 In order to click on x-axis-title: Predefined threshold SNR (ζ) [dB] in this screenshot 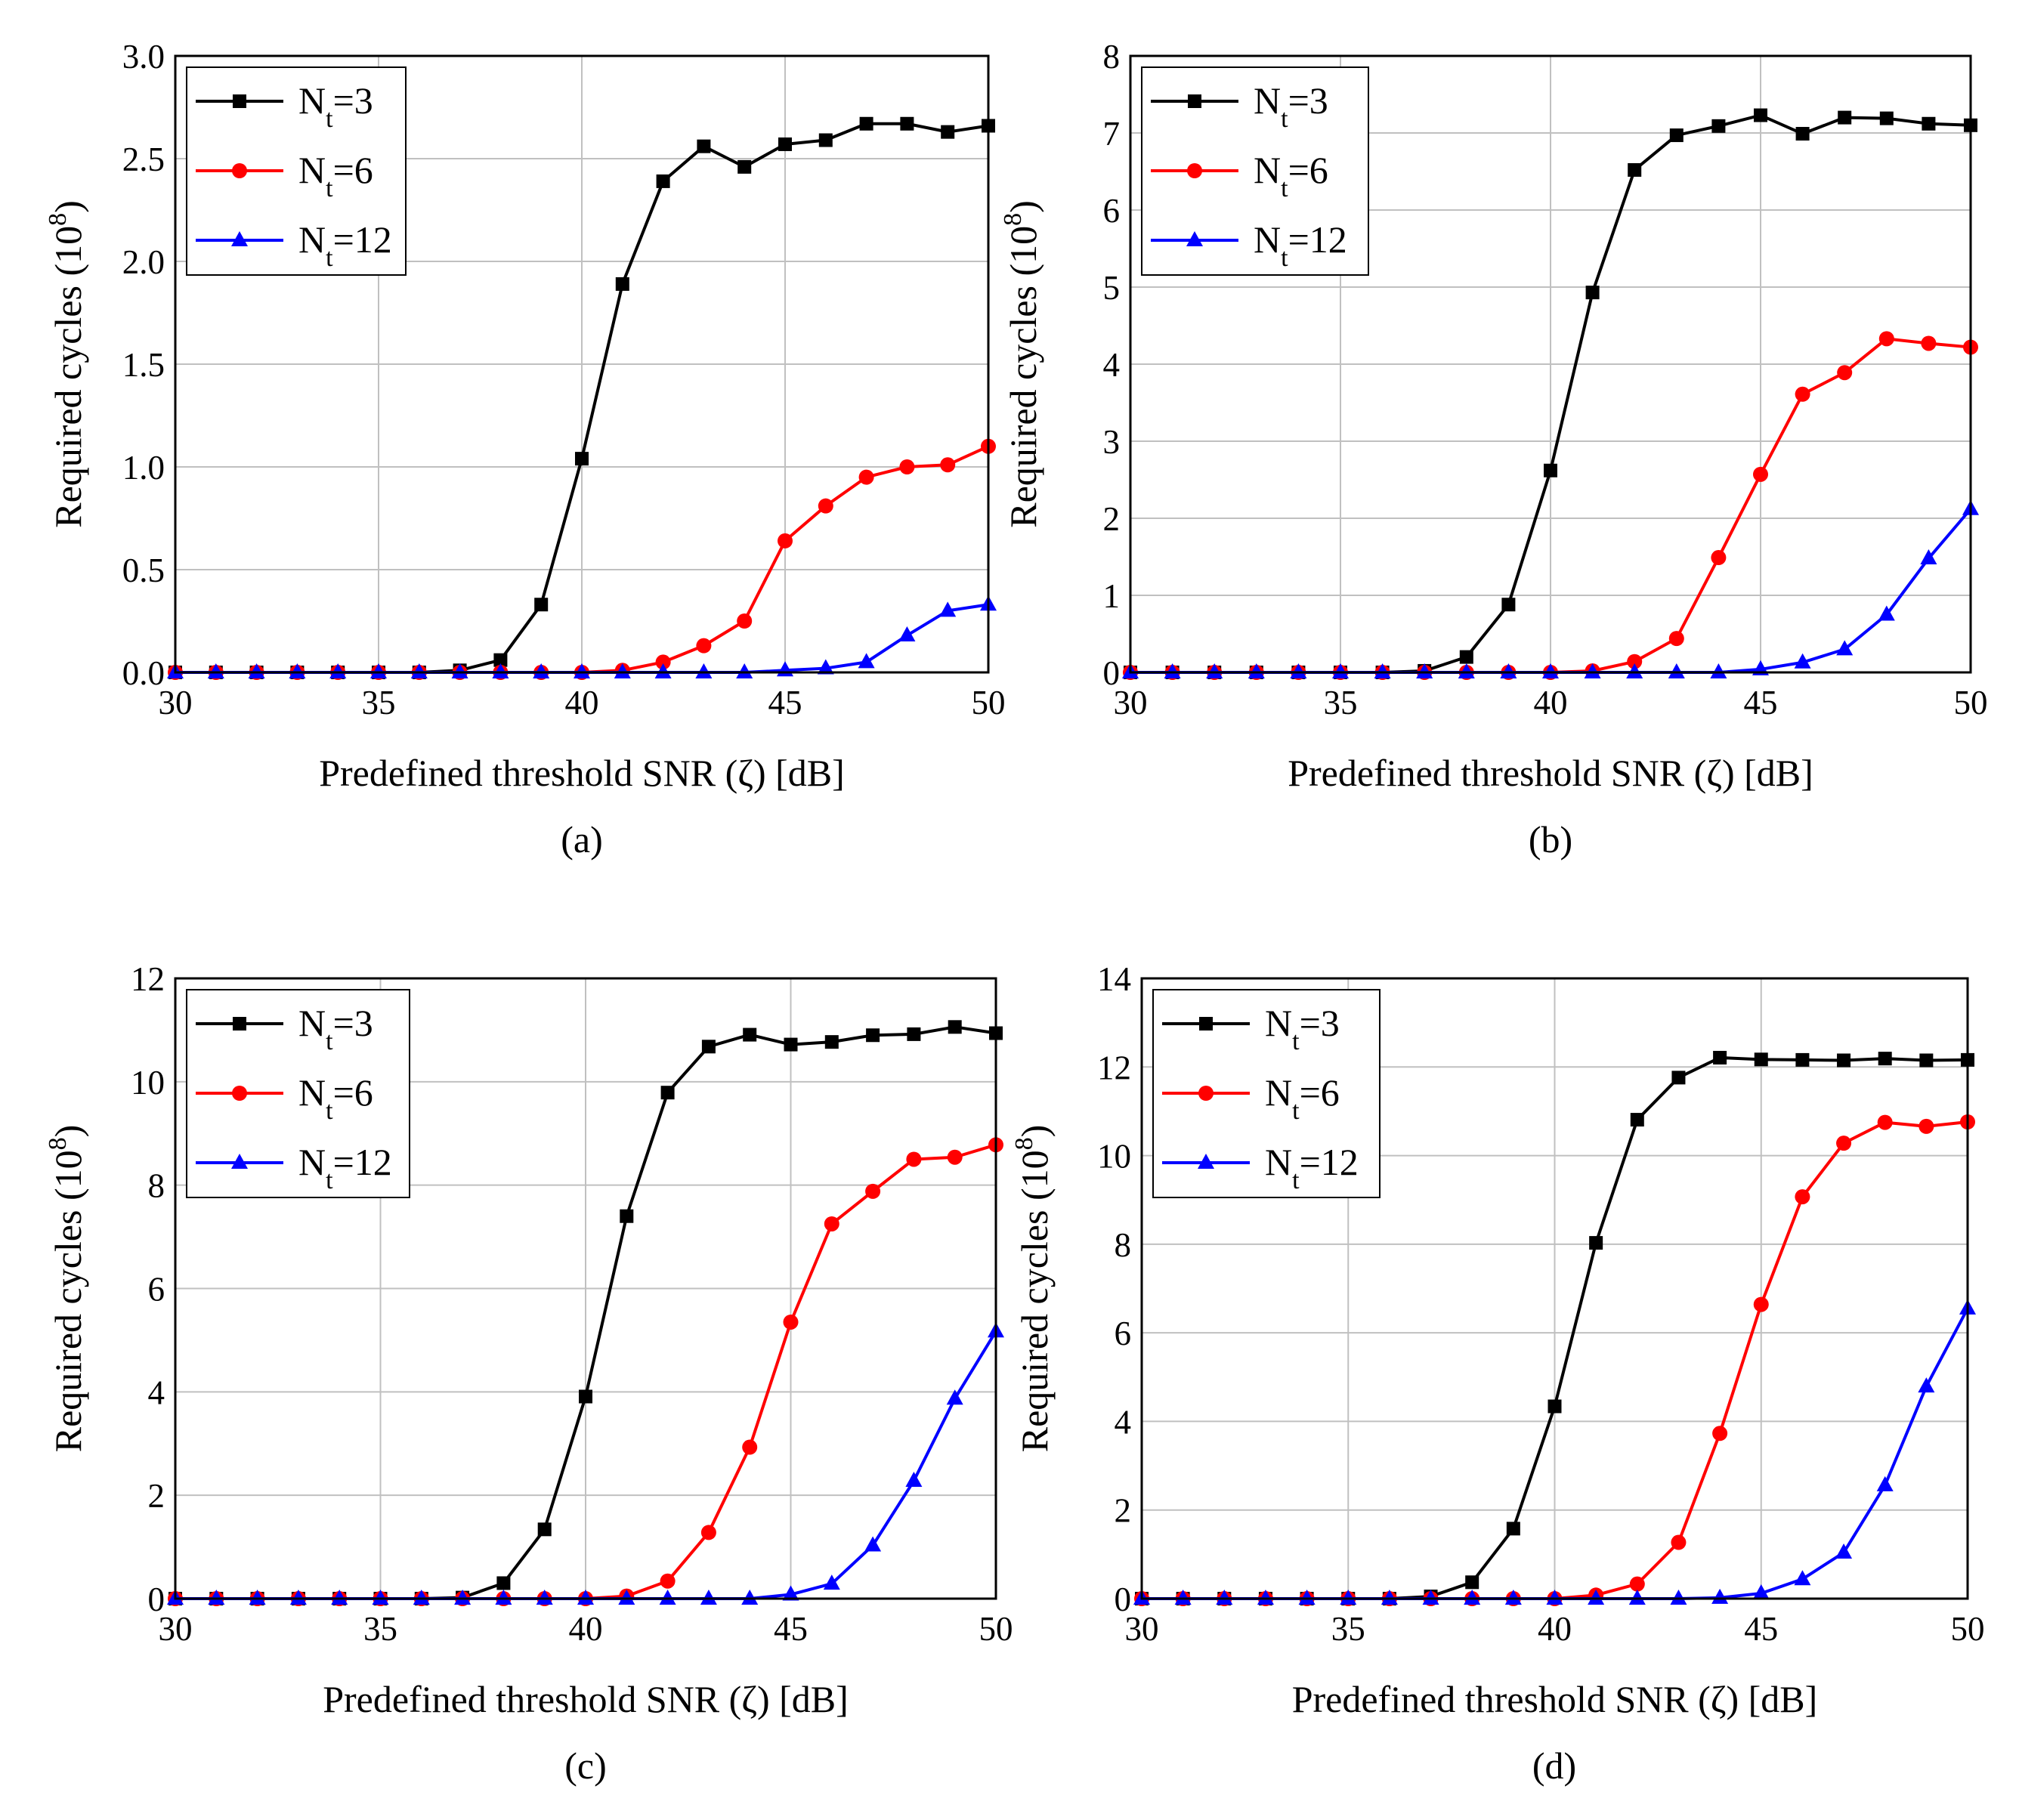, I will do `click(582, 773)`.